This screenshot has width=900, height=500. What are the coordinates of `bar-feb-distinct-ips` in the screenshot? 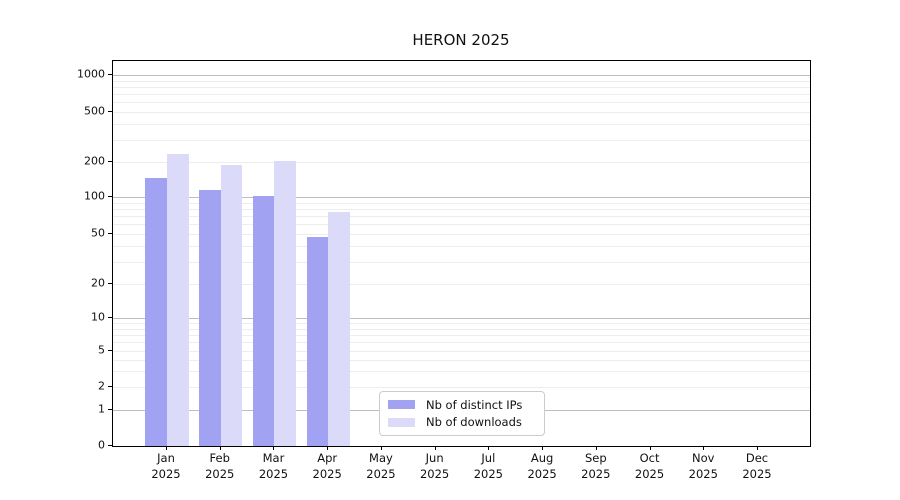 It's located at (210, 317).